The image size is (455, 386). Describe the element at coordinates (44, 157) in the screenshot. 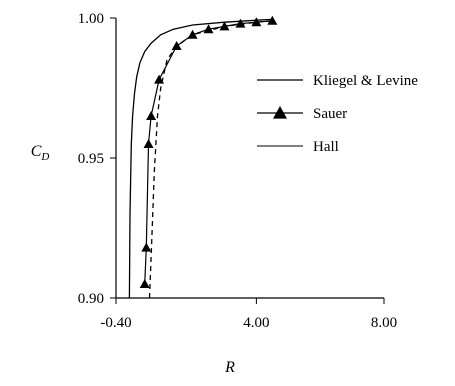

I see `y-axis-title-subscript: D` at that location.